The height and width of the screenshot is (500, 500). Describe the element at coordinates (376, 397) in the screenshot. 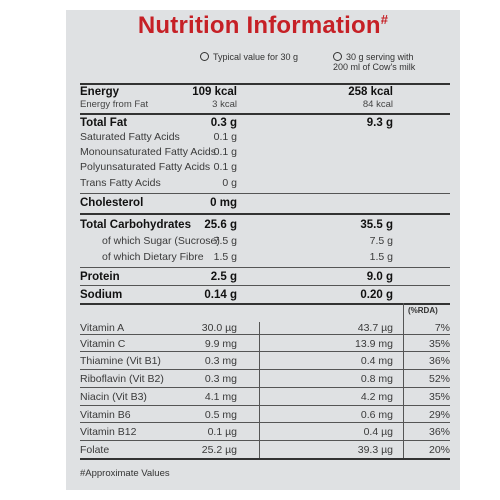

I see `value-with-milk: 4.2 mg` at that location.